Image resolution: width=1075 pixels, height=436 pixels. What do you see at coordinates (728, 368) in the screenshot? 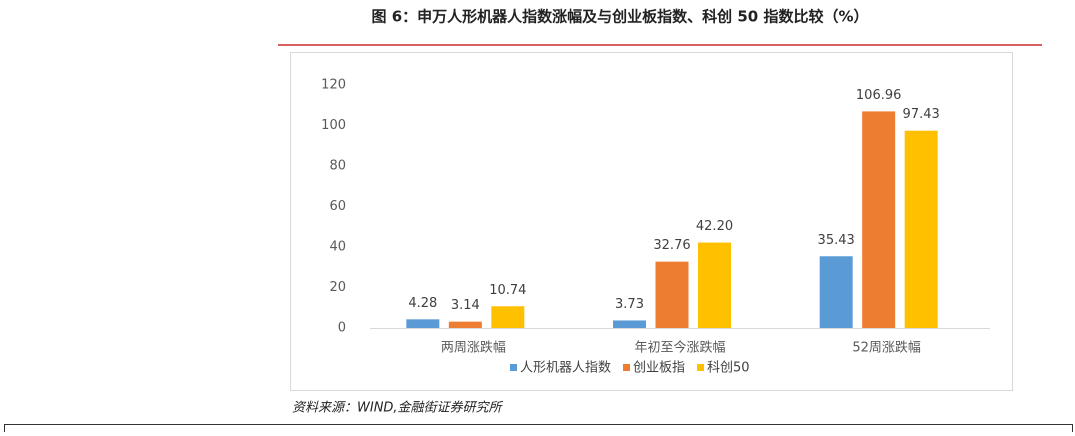
I see `legend-label: 科创50` at bounding box center [728, 368].